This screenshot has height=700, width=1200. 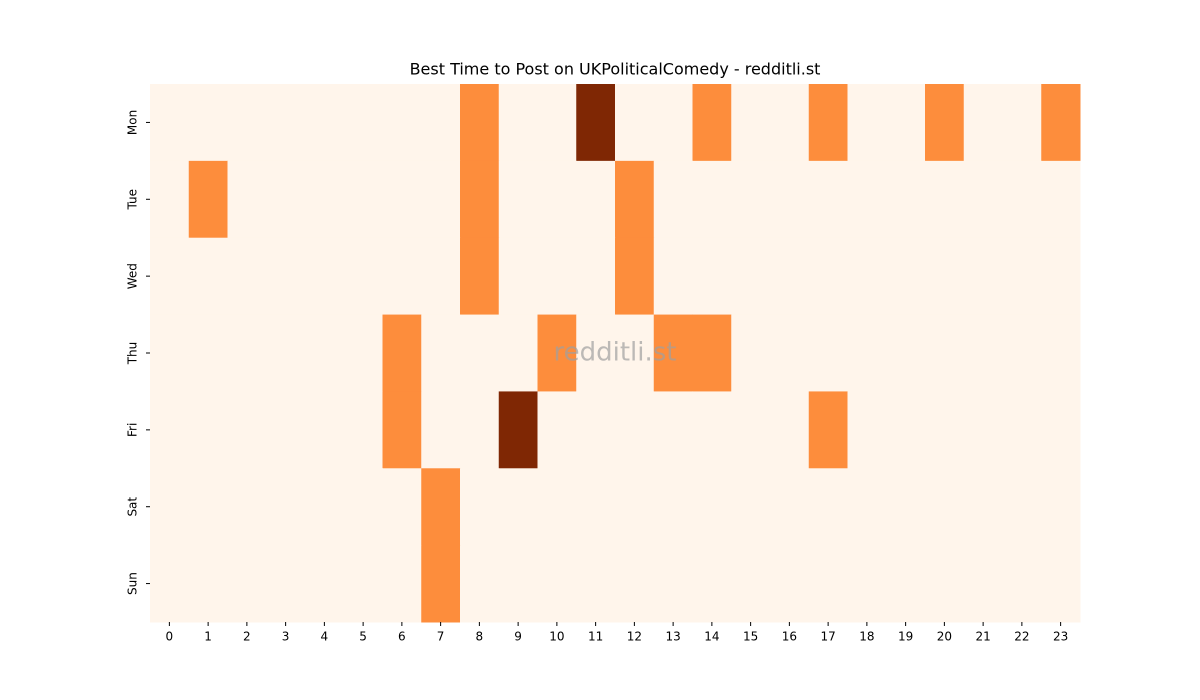 I want to click on y-tick-label: Tue, so click(x=133, y=200).